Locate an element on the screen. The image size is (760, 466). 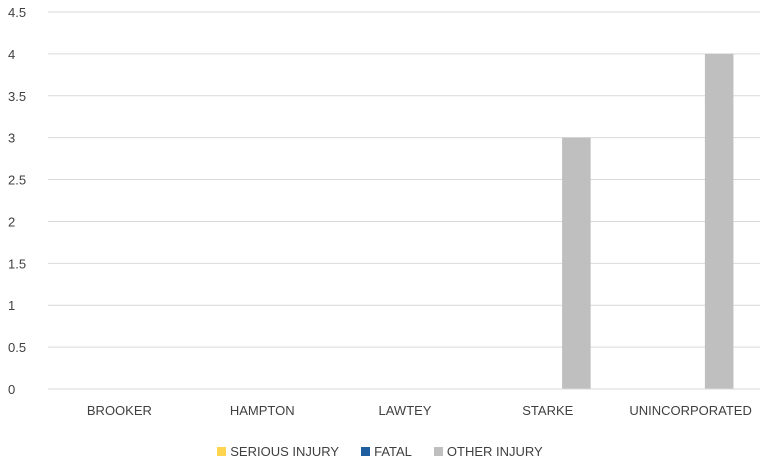
y-tick-label: 4.5 is located at coordinates (17, 12).